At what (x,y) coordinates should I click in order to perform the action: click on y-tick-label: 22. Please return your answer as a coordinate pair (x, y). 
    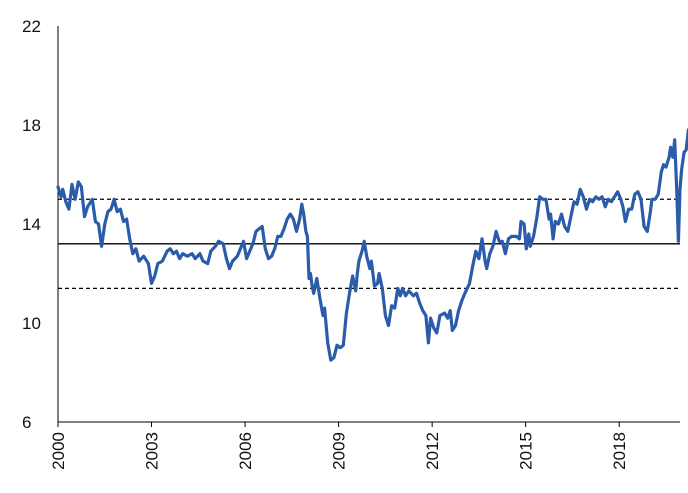
    Looking at the image, I should click on (31, 26).